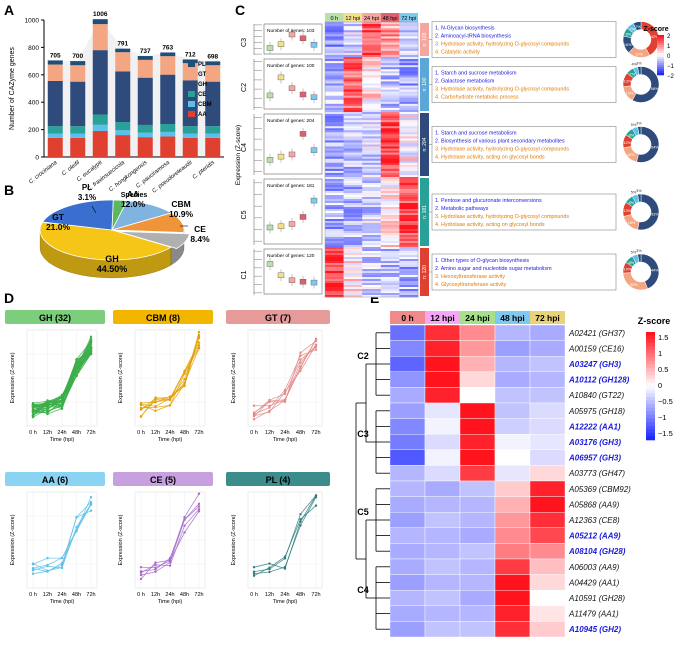 This screenshot has height=658, width=685. Describe the element at coordinates (425, 272) in the screenshot. I see `c-cluster-n: n: 120` at that location.